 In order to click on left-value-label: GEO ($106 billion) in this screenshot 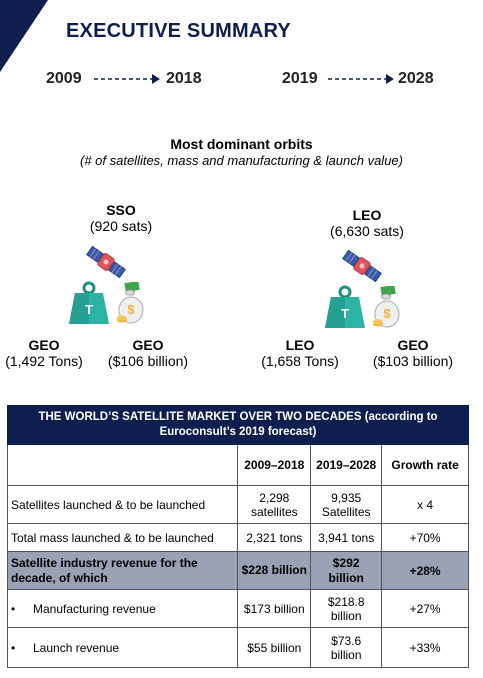, I will do `click(148, 353)`.